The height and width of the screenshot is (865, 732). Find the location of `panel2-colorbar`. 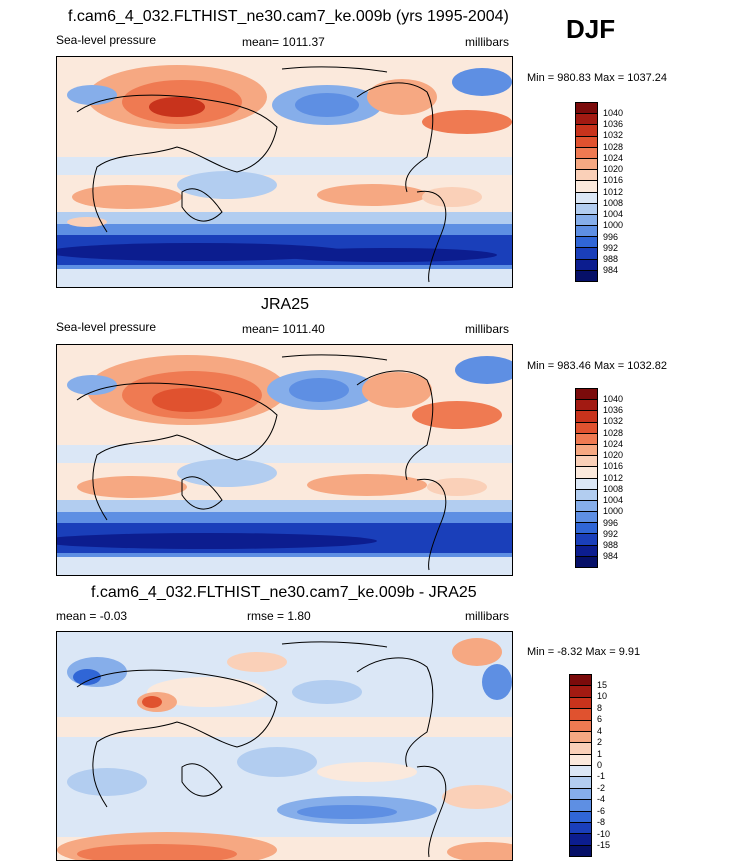

panel2-colorbar is located at coordinates (586, 478).